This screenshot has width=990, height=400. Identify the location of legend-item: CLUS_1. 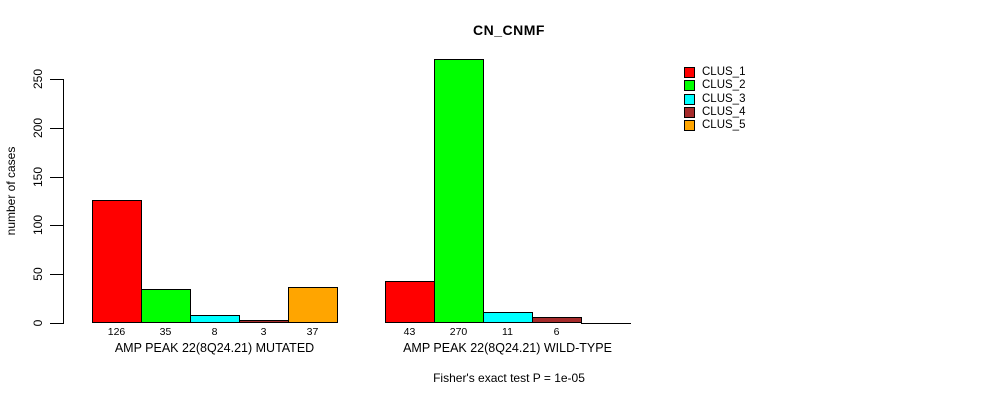
(715, 72).